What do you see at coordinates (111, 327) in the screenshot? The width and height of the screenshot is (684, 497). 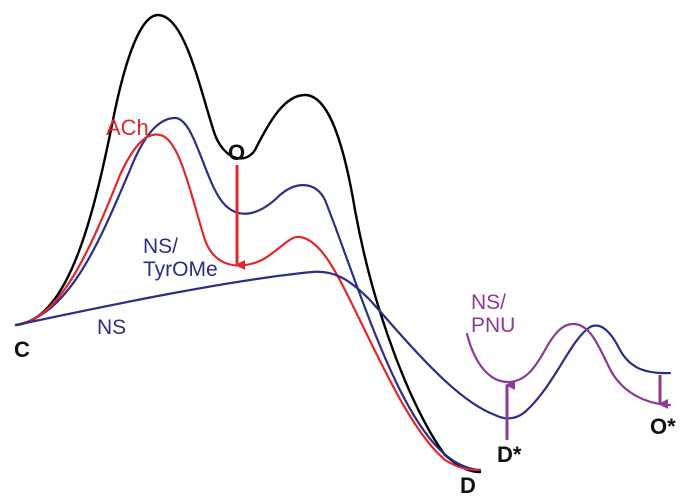 I see `label-ns: NS` at bounding box center [111, 327].